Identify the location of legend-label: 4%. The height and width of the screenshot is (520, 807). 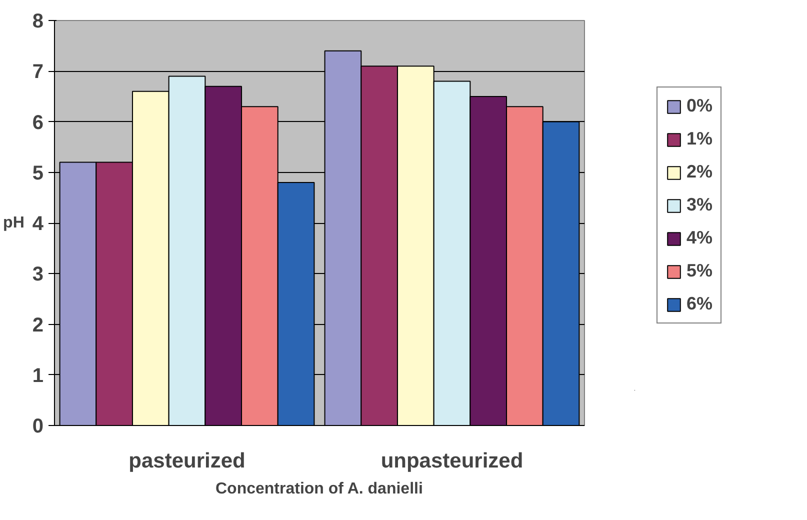
(699, 238).